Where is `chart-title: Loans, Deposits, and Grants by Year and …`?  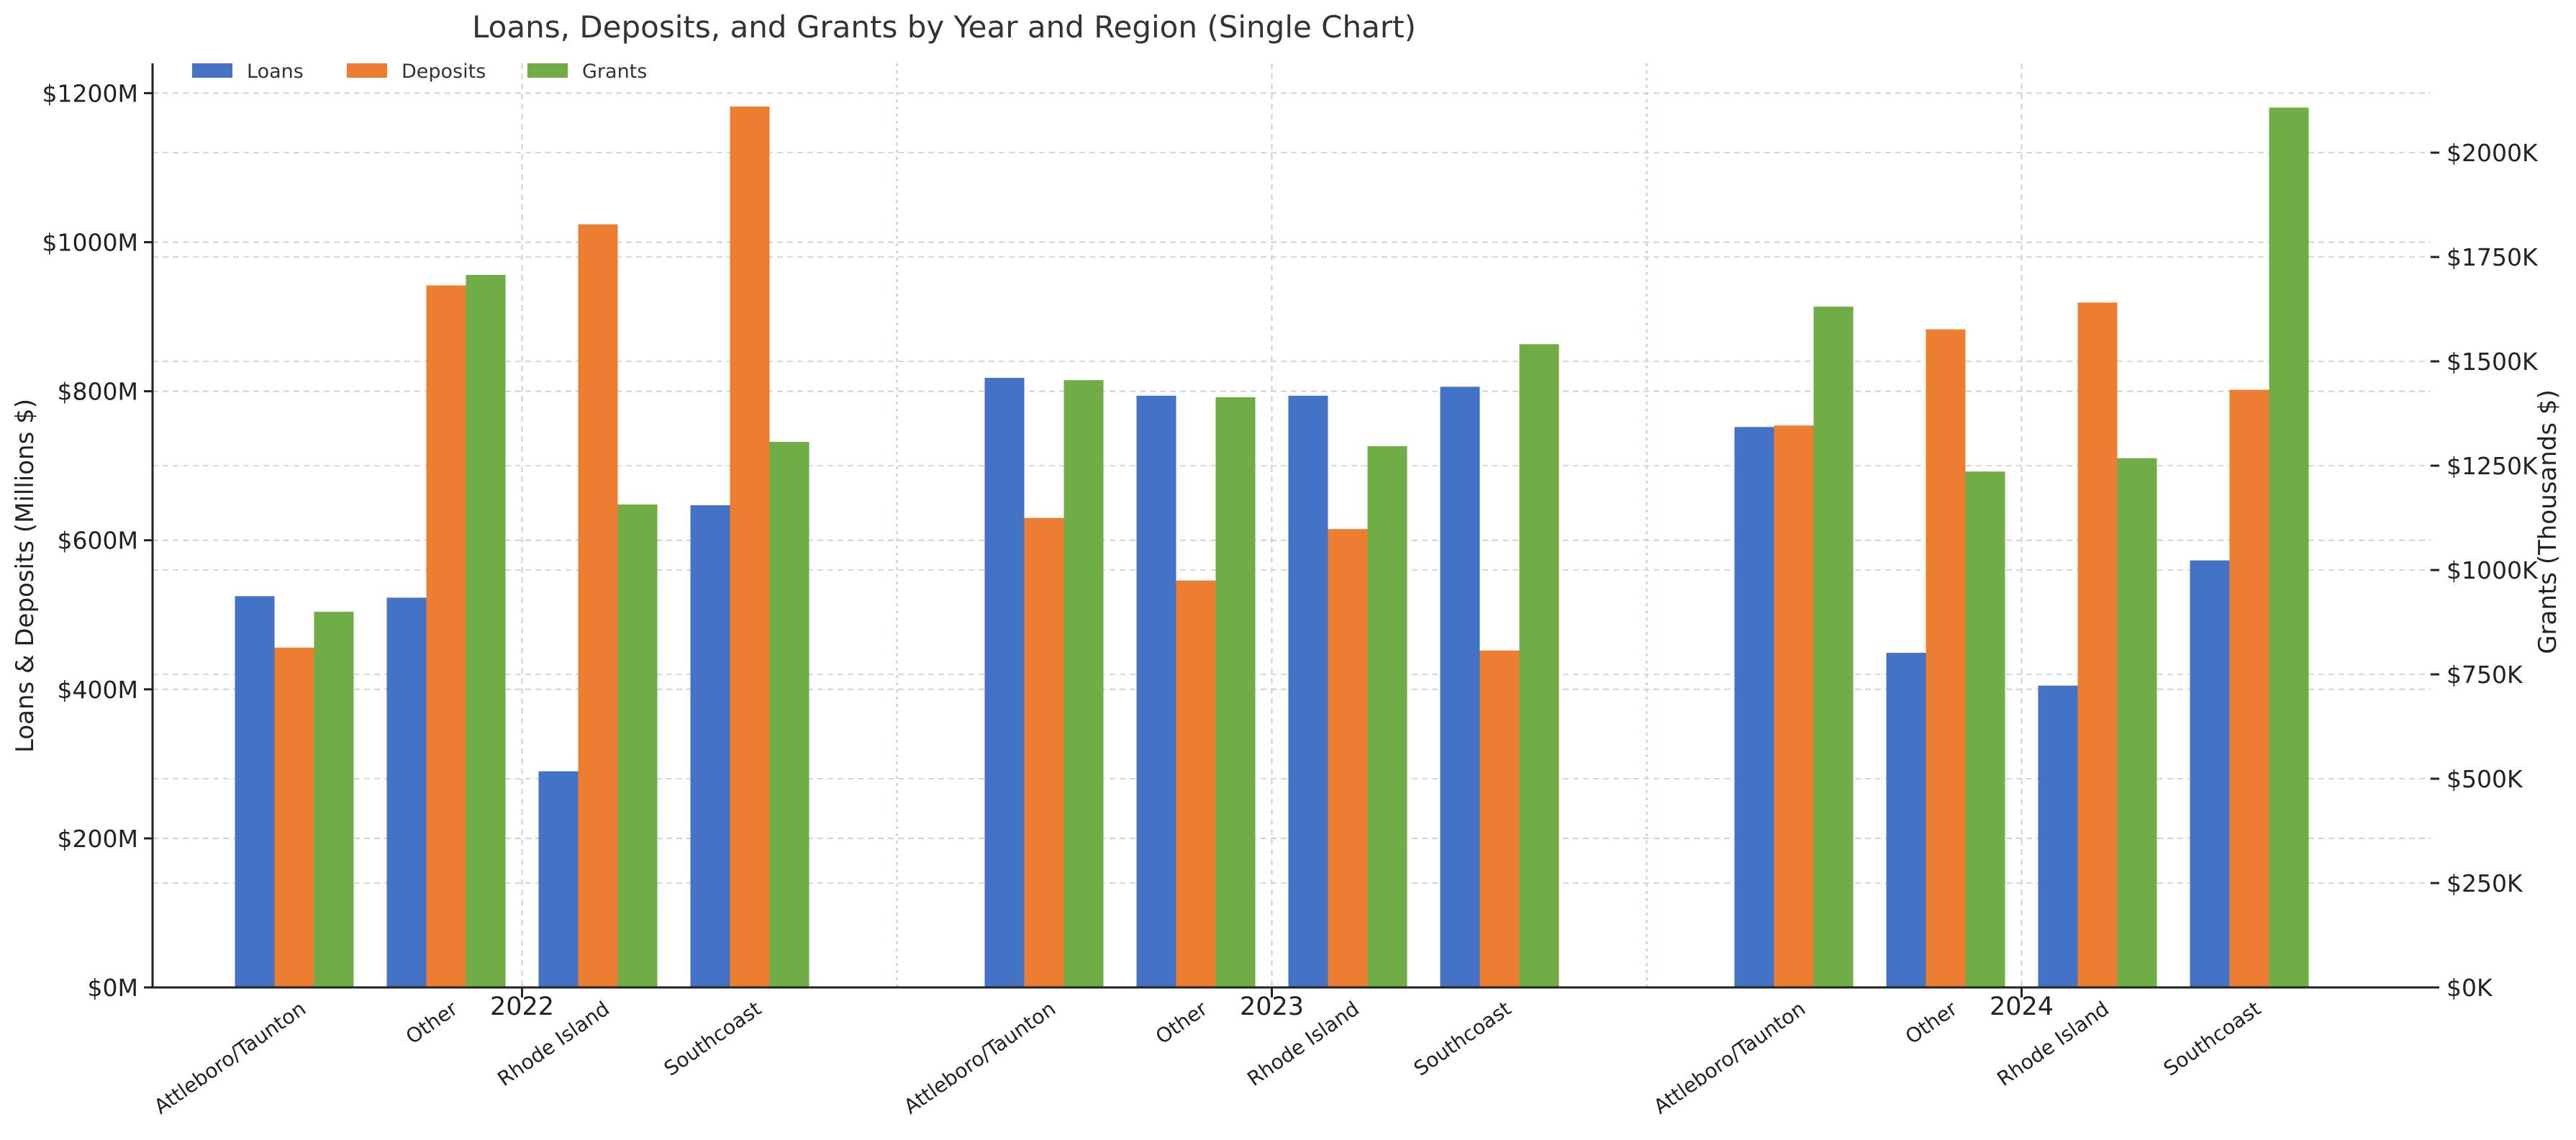
chart-title: Loans, Deposits, and Grants by Year and … is located at coordinates (944, 27).